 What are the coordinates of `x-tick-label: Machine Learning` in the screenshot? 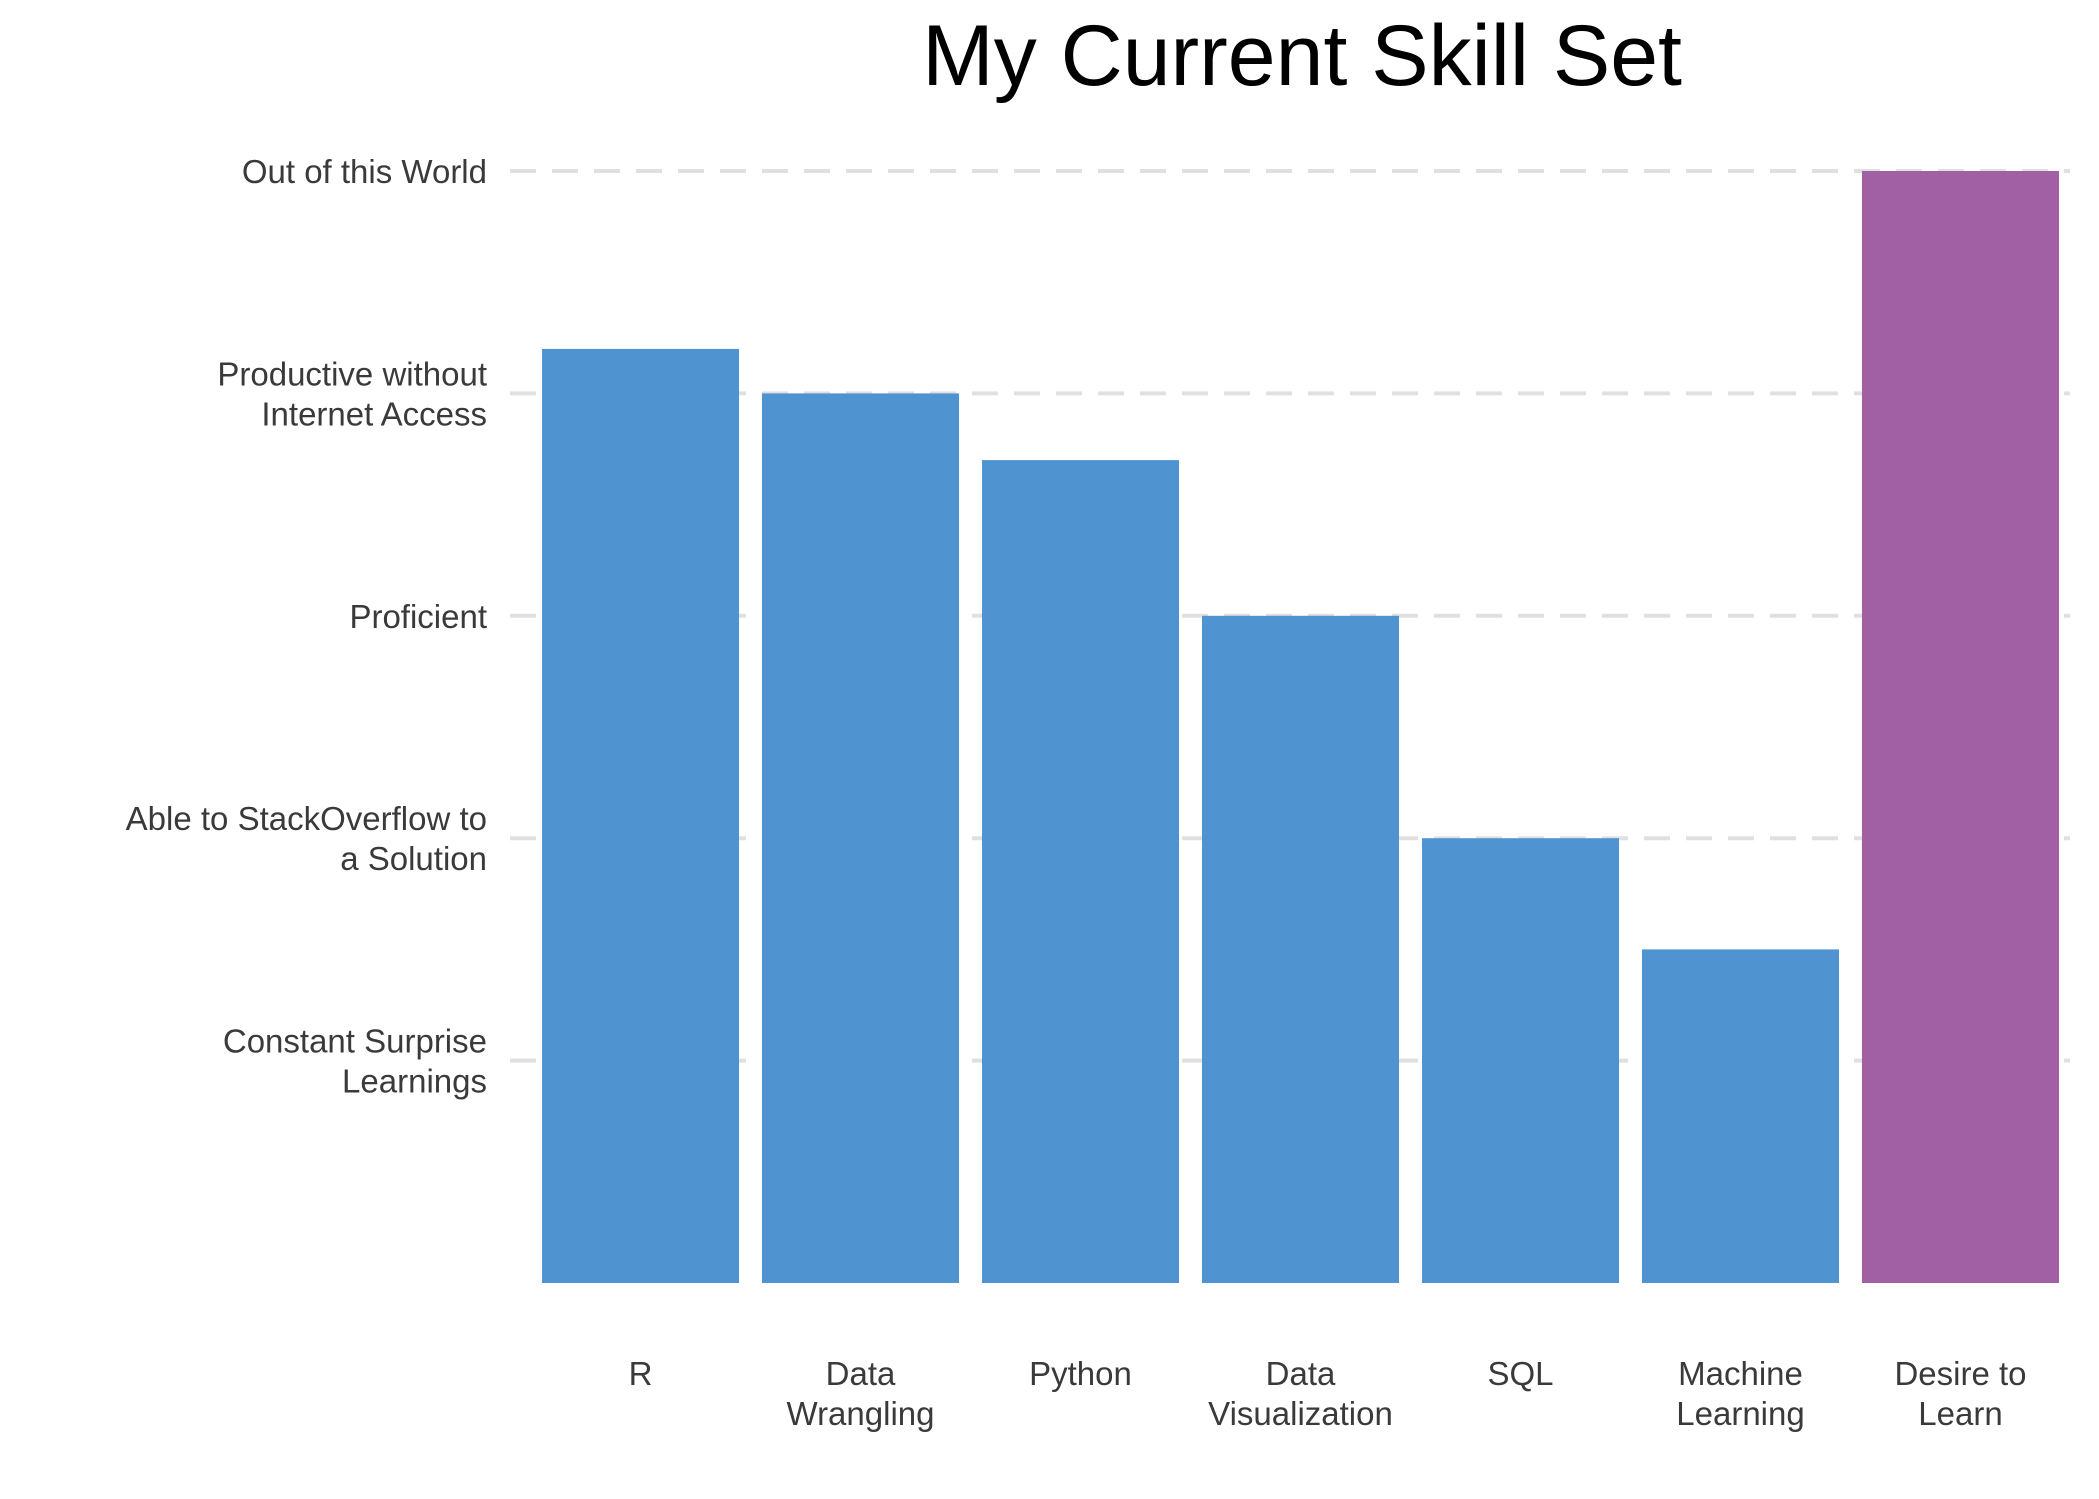 It's located at (1740, 1393).